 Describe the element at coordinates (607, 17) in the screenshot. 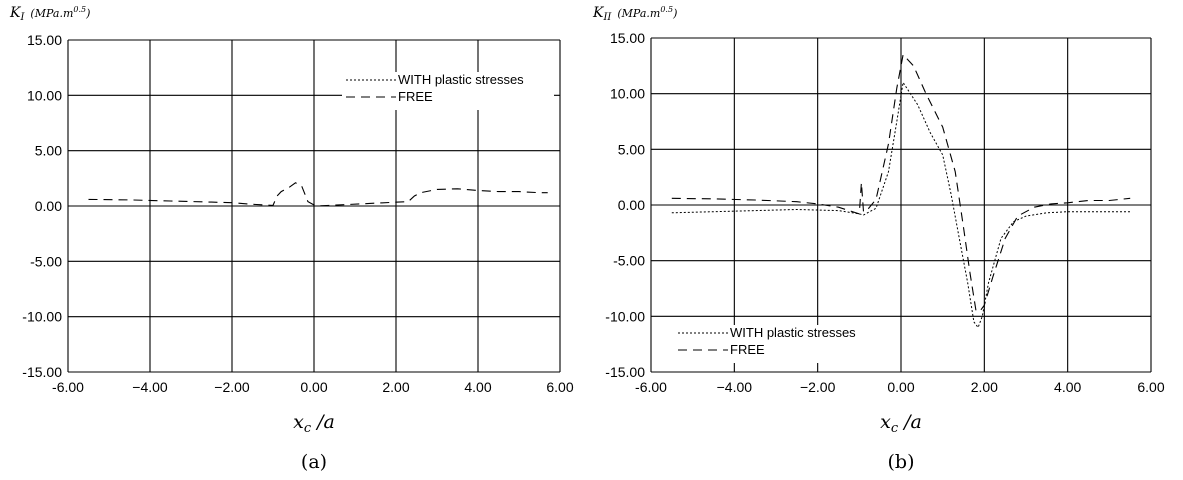

I see `y-label-sub: II` at that location.